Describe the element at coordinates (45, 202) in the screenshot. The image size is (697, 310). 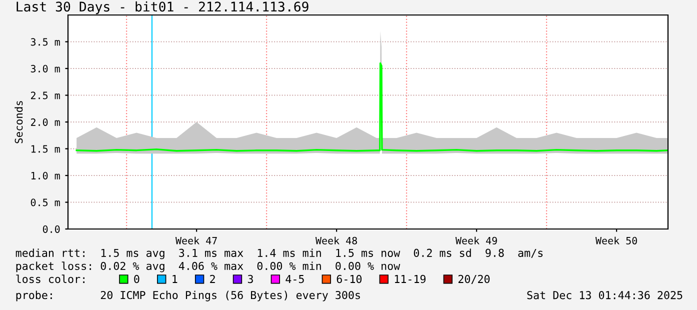
I see `y-tick-label: 0.5 m` at that location.